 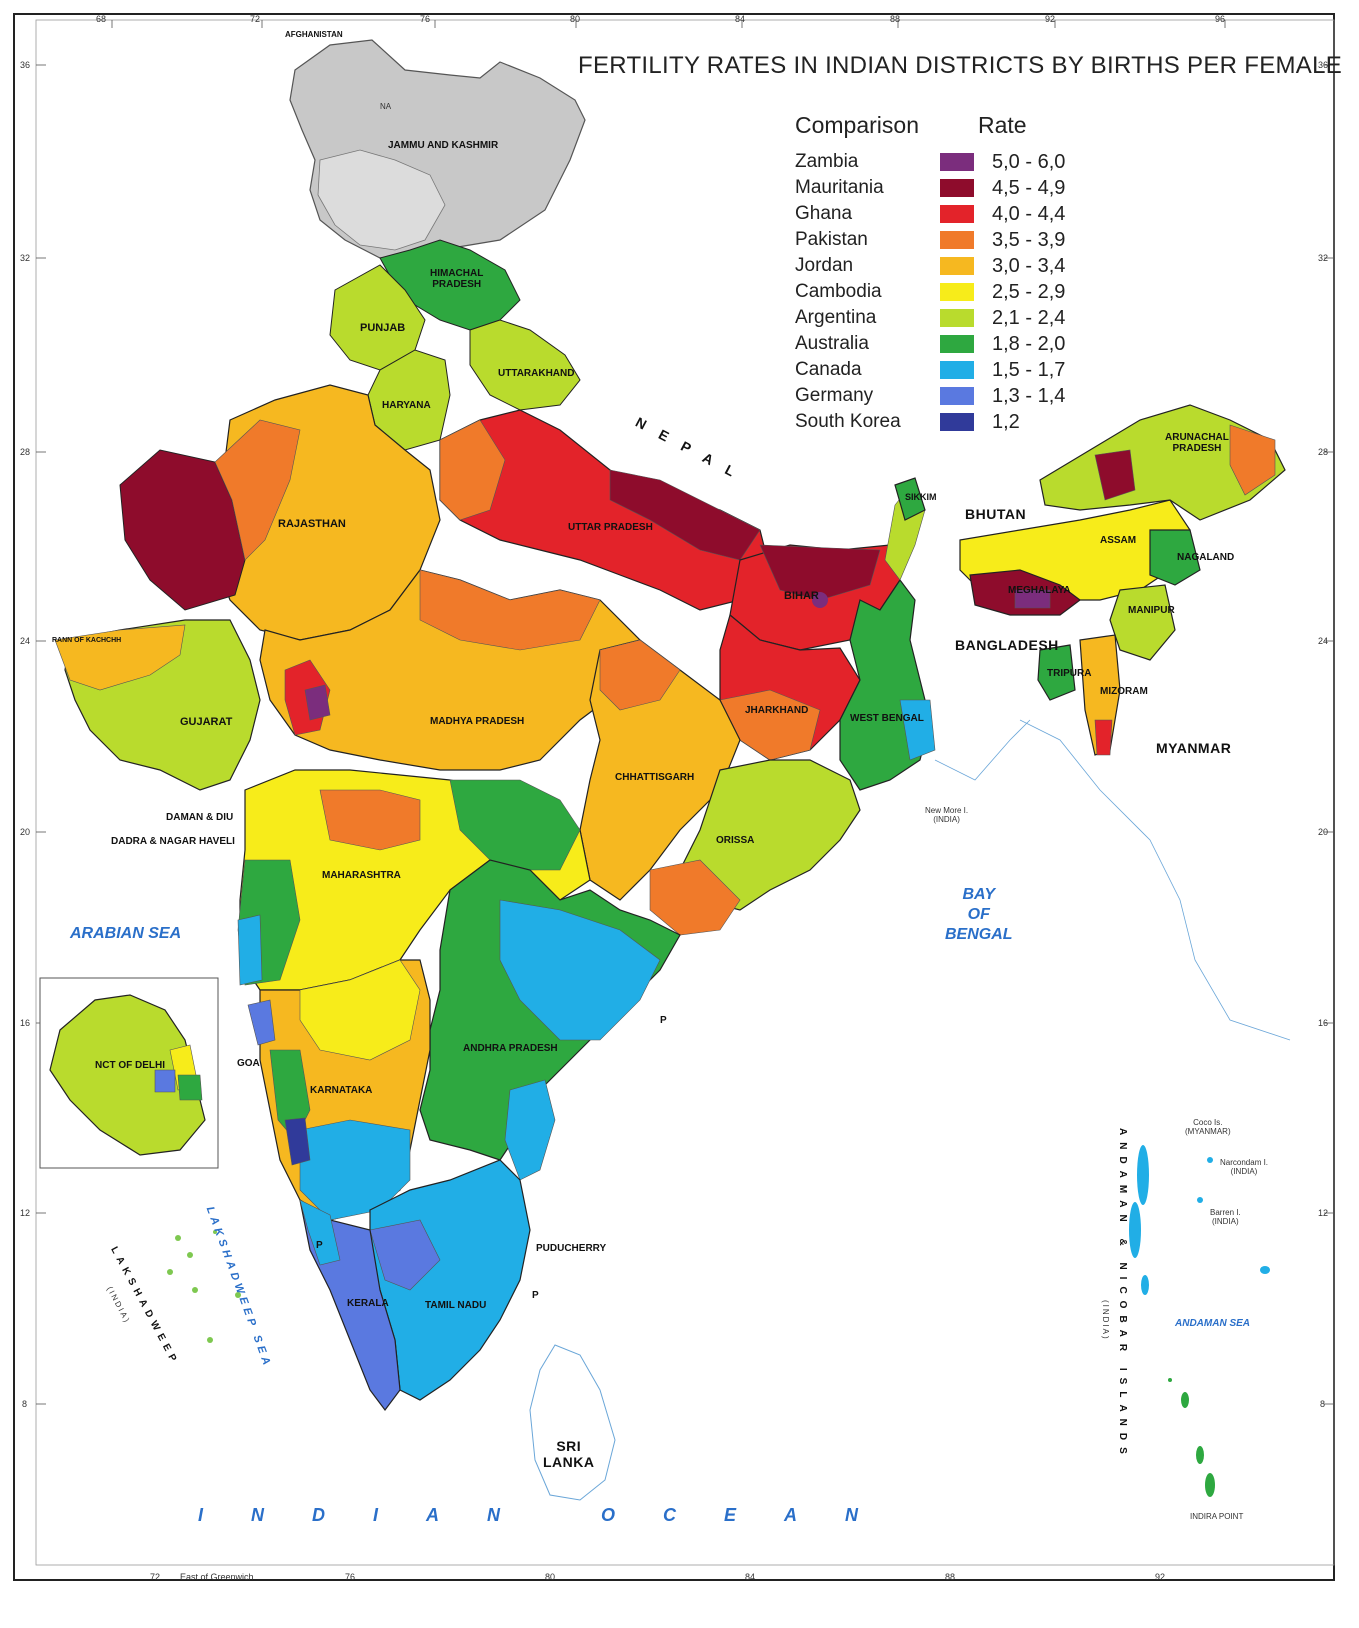 What do you see at coordinates (165, 1081) in the screenshot?
I see `region-delhi-blue` at bounding box center [165, 1081].